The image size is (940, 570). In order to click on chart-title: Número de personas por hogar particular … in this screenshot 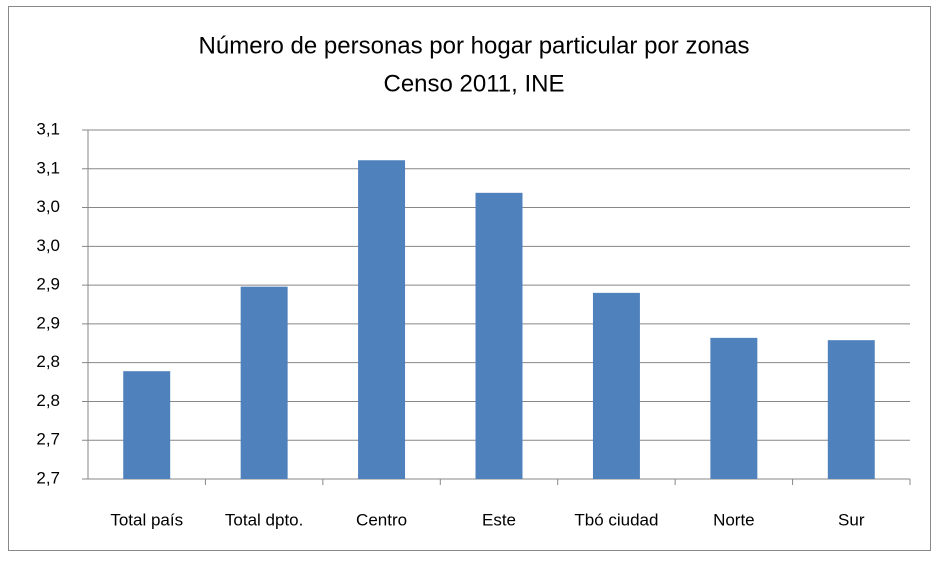, I will do `click(474, 45)`.